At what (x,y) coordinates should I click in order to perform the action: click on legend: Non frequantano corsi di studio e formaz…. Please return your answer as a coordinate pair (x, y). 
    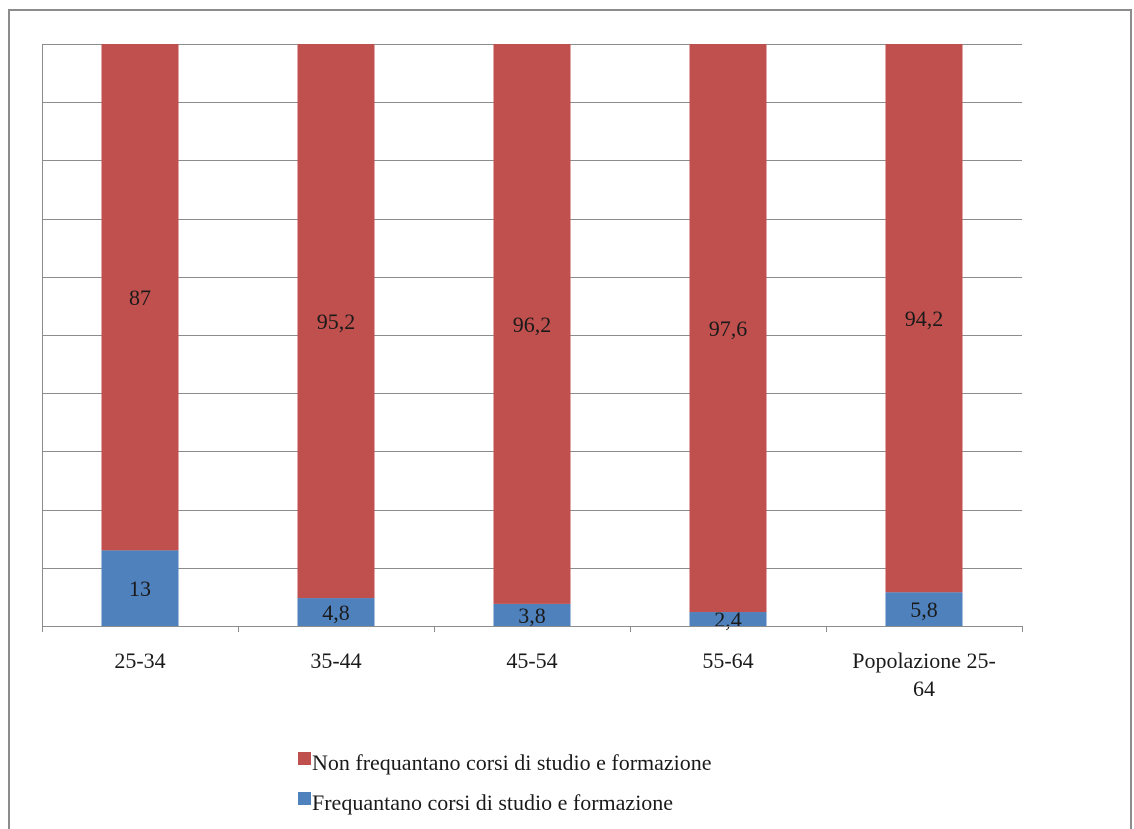
    Looking at the image, I should click on (505, 782).